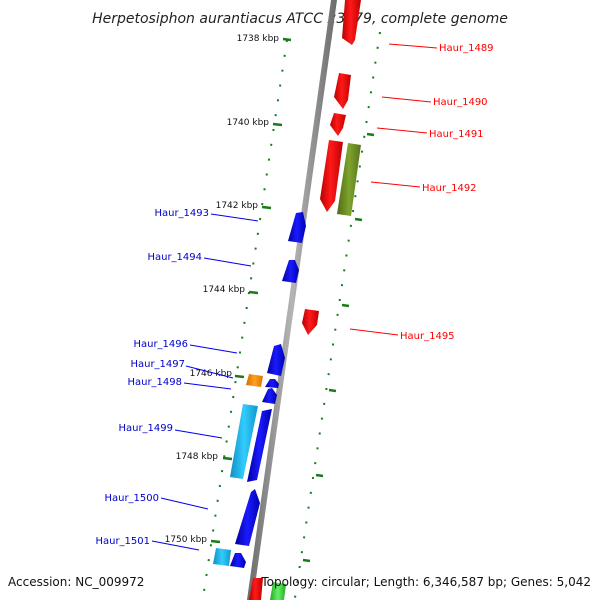  I want to click on gene-label-haur-1496: Haur_1496, so click(160, 344).